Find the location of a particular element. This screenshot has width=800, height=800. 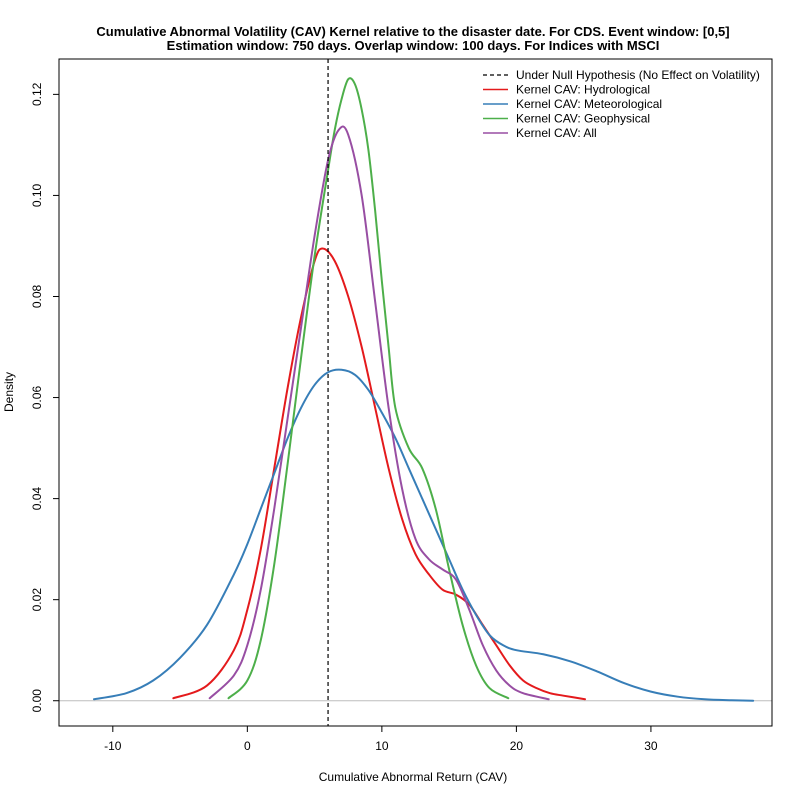

x-tick-label: 10 is located at coordinates (382, 746).